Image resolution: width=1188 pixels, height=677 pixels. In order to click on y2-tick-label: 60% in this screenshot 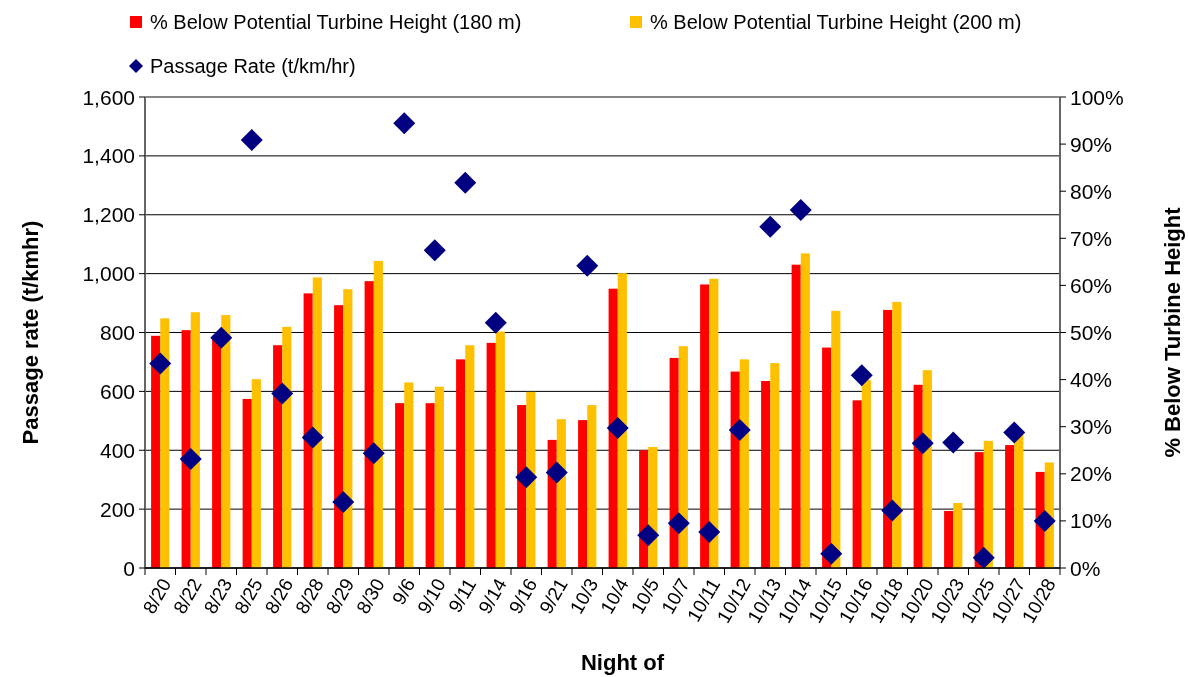, I will do `click(1091, 285)`.